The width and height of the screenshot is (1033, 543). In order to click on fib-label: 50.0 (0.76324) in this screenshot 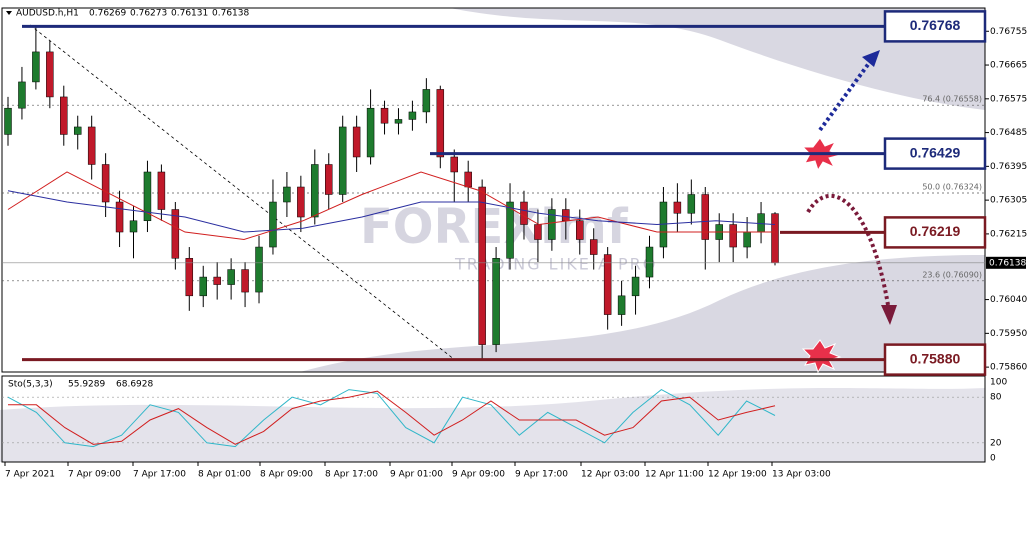, I will do `click(952, 187)`.